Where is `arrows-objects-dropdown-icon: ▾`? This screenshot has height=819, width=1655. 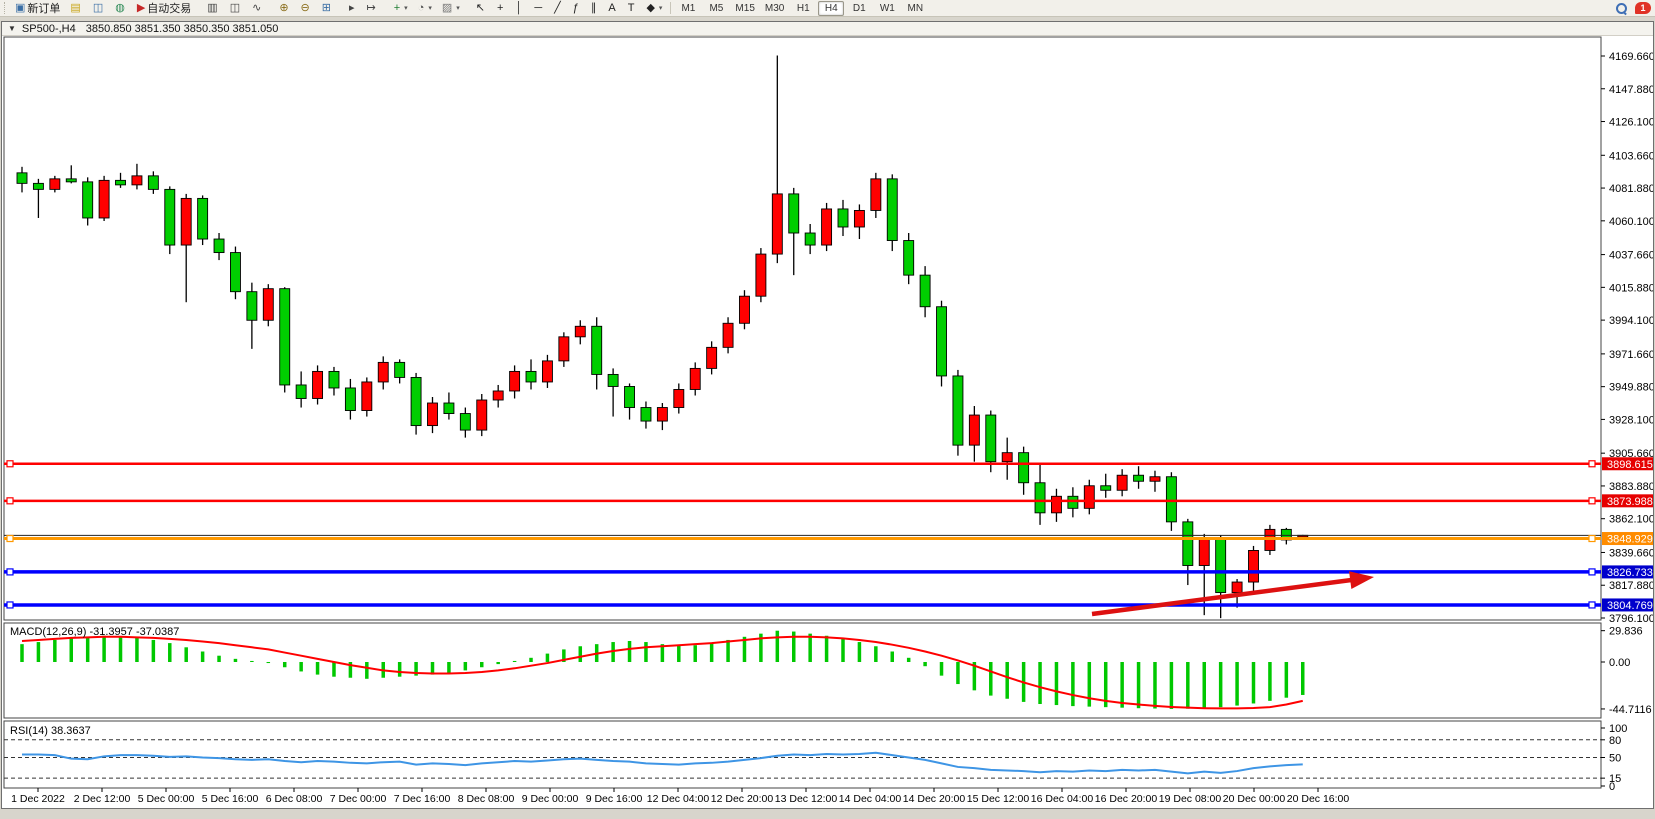
arrows-objects-dropdown-icon: ▾ is located at coordinates (660, 8).